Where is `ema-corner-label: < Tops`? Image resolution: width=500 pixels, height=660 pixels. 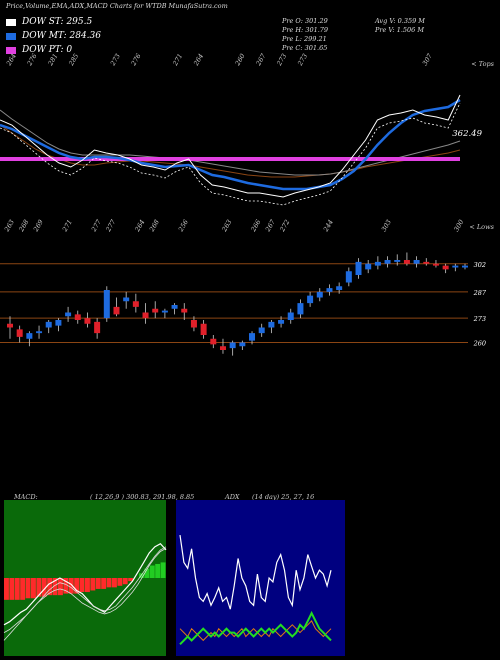 ema-corner-label: < Tops is located at coordinates (482, 64).